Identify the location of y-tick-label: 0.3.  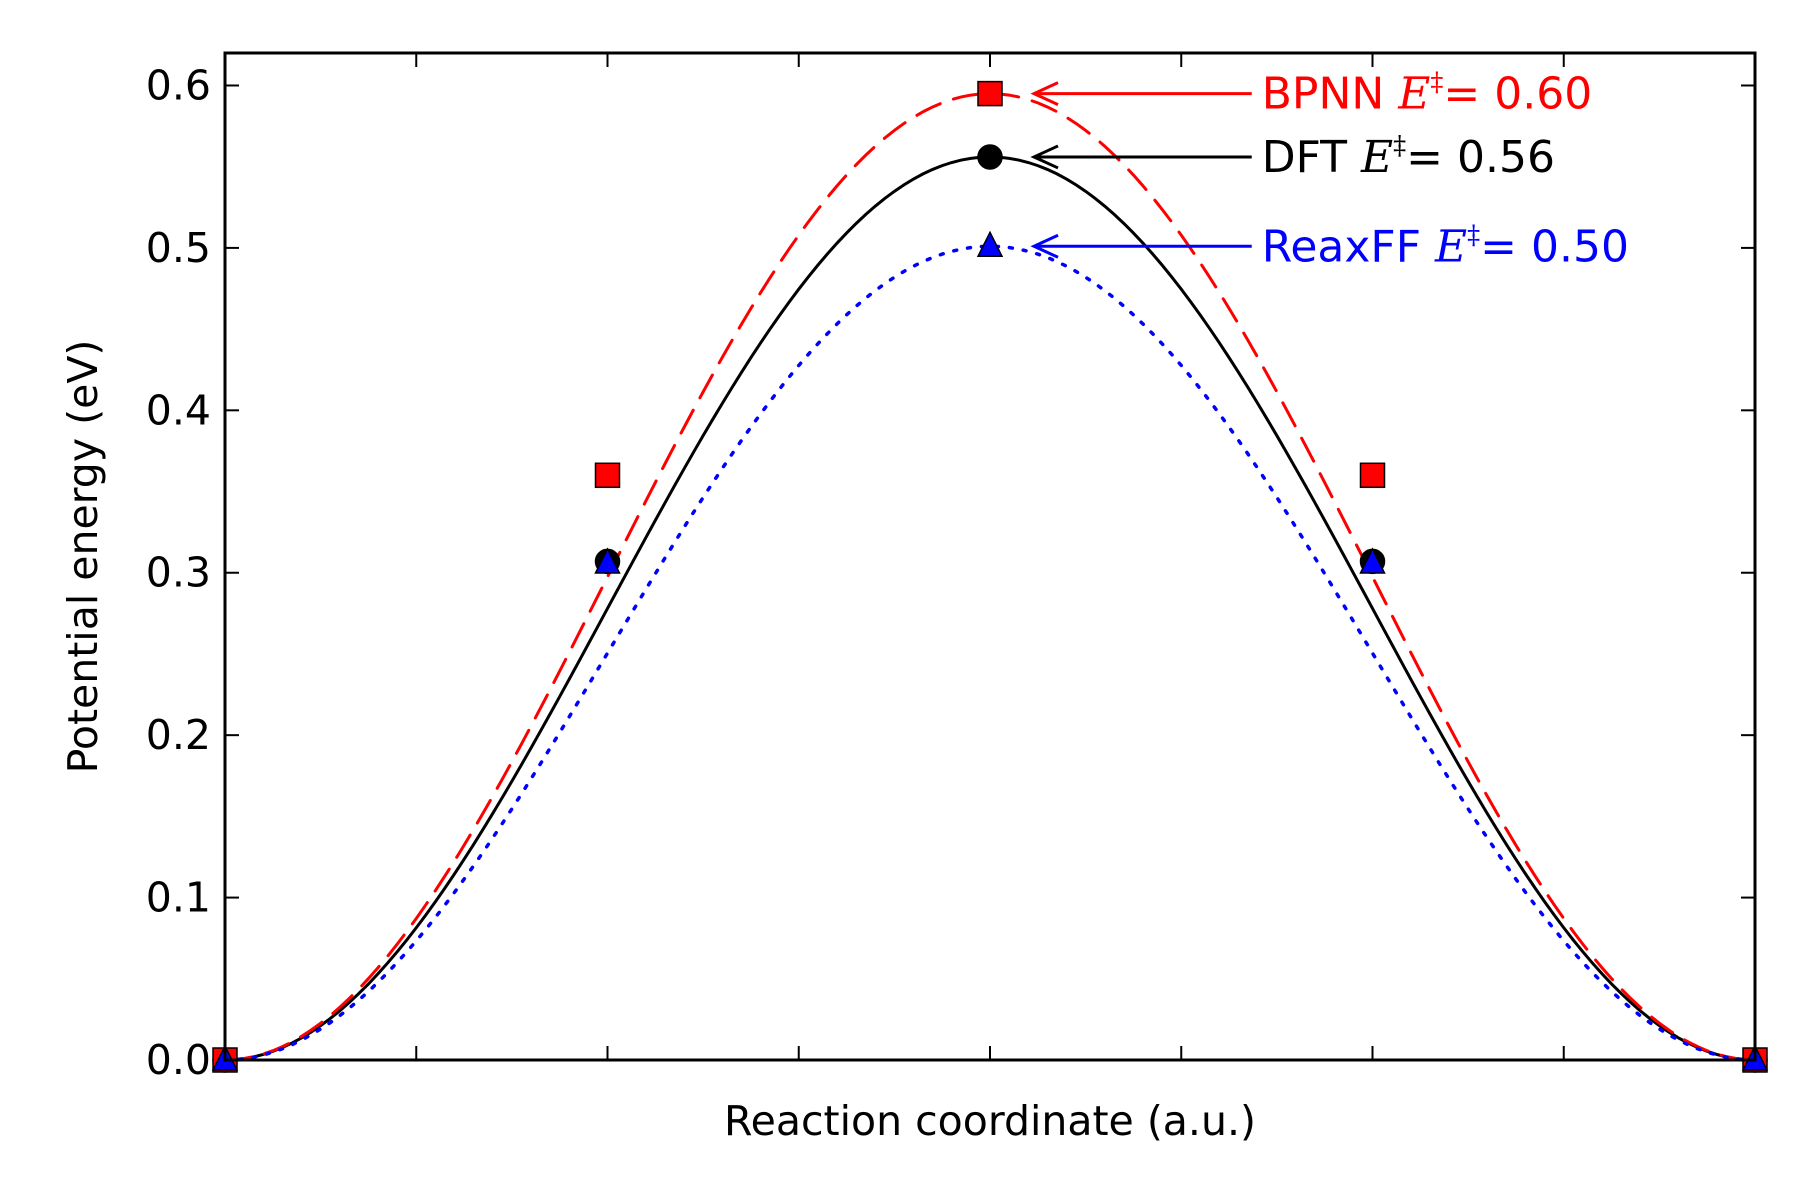
(178, 573).